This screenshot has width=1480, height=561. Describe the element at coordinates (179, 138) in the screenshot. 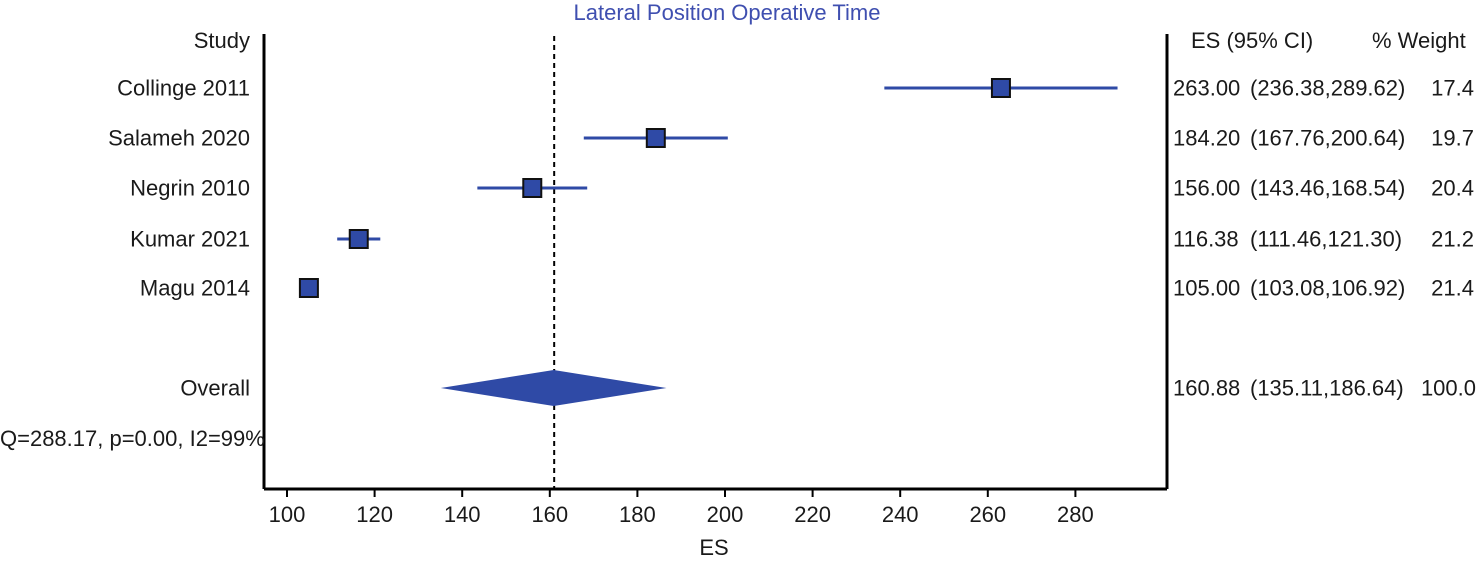

I see `study-name: Salameh 2020` at that location.